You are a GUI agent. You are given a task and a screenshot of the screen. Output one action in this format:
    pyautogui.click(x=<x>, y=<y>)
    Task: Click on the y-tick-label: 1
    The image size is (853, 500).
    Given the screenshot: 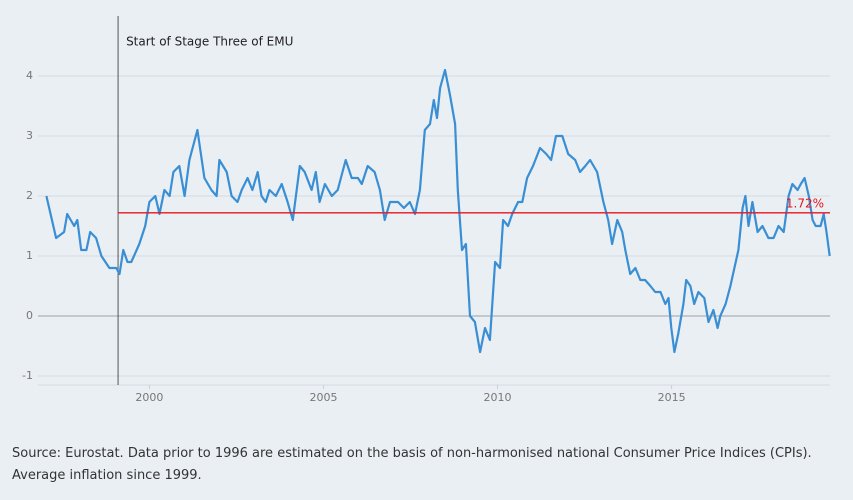 What is the action you would take?
    pyautogui.click(x=29, y=255)
    